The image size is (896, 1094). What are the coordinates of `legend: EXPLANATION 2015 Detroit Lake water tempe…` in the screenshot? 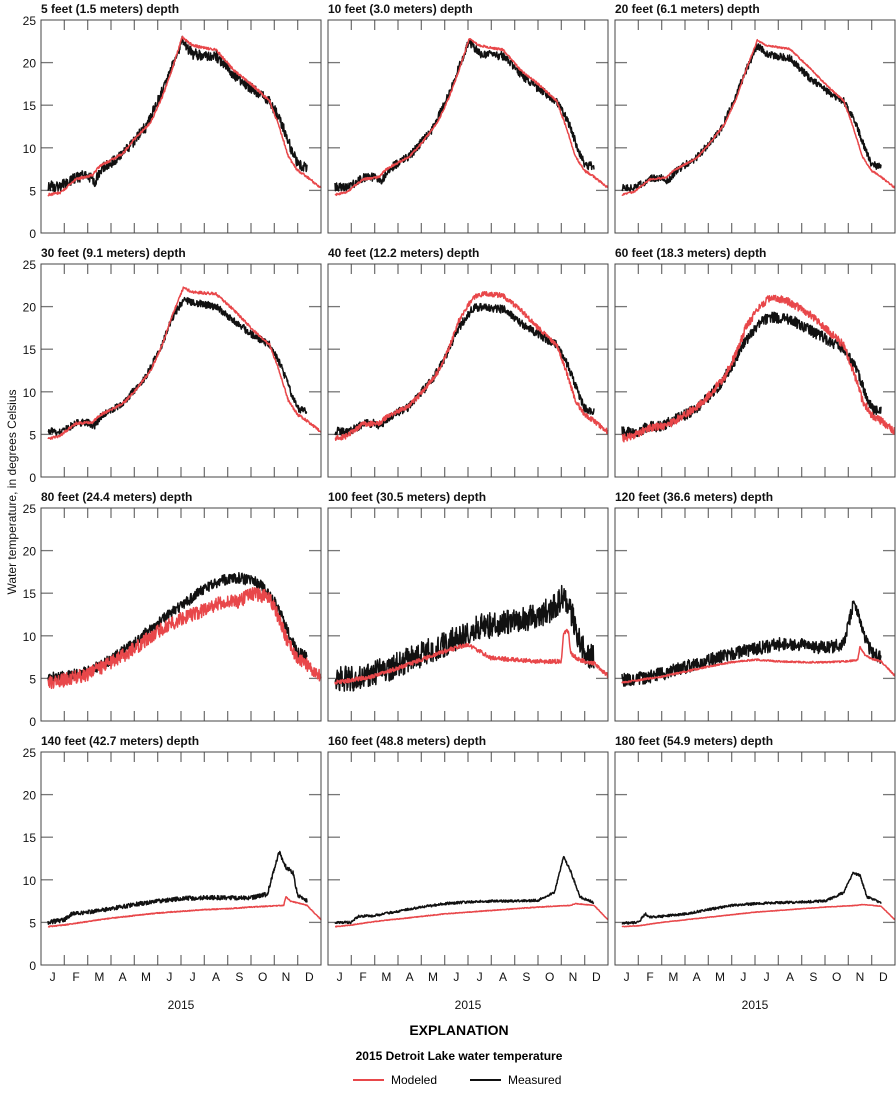 It's located at (458, 1054).